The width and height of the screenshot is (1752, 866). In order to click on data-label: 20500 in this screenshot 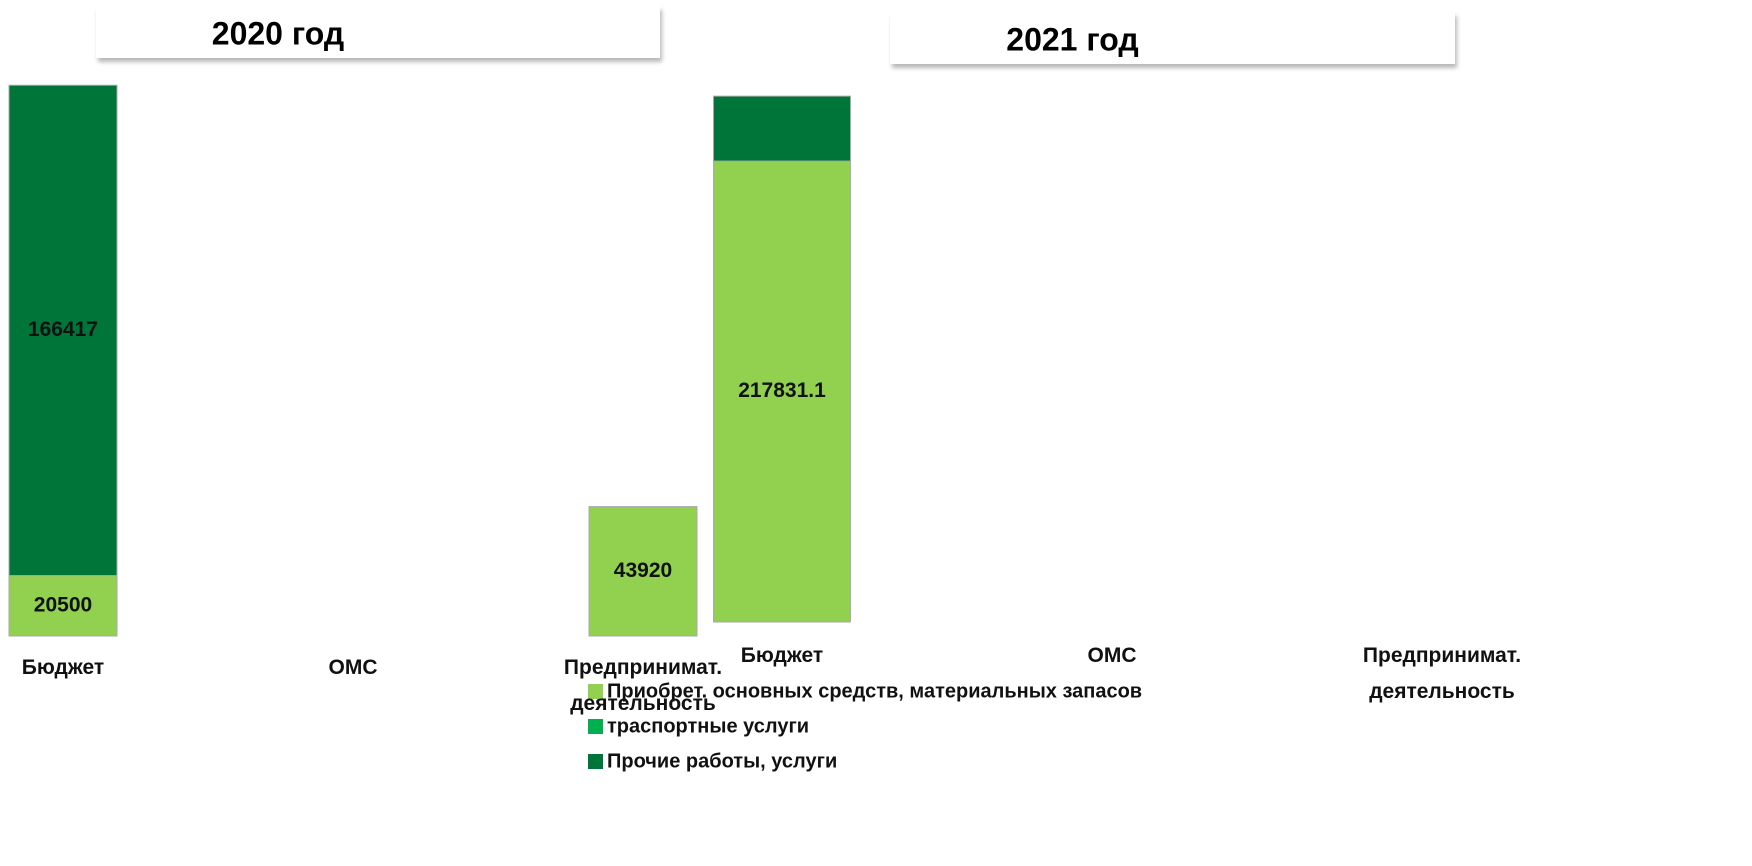, I will do `click(63, 604)`.